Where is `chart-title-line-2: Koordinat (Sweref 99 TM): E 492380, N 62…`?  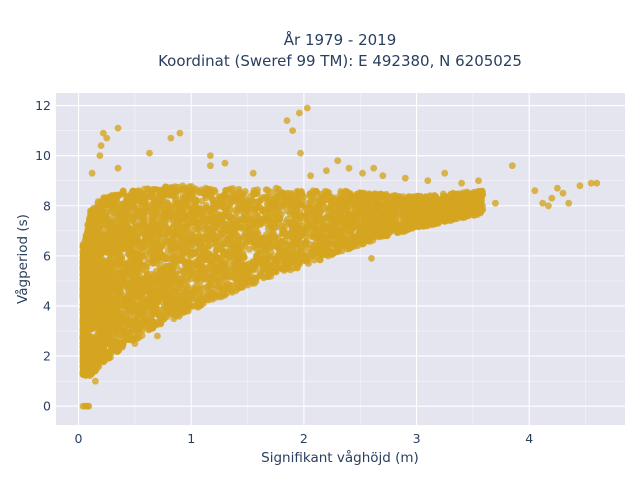 chart-title-line-2: Koordinat (Sweref 99 TM): E 492380, N 62… is located at coordinates (340, 61).